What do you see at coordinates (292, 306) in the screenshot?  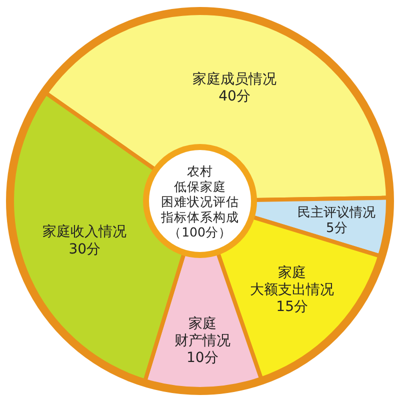 I see `data-label: 15分` at bounding box center [292, 306].